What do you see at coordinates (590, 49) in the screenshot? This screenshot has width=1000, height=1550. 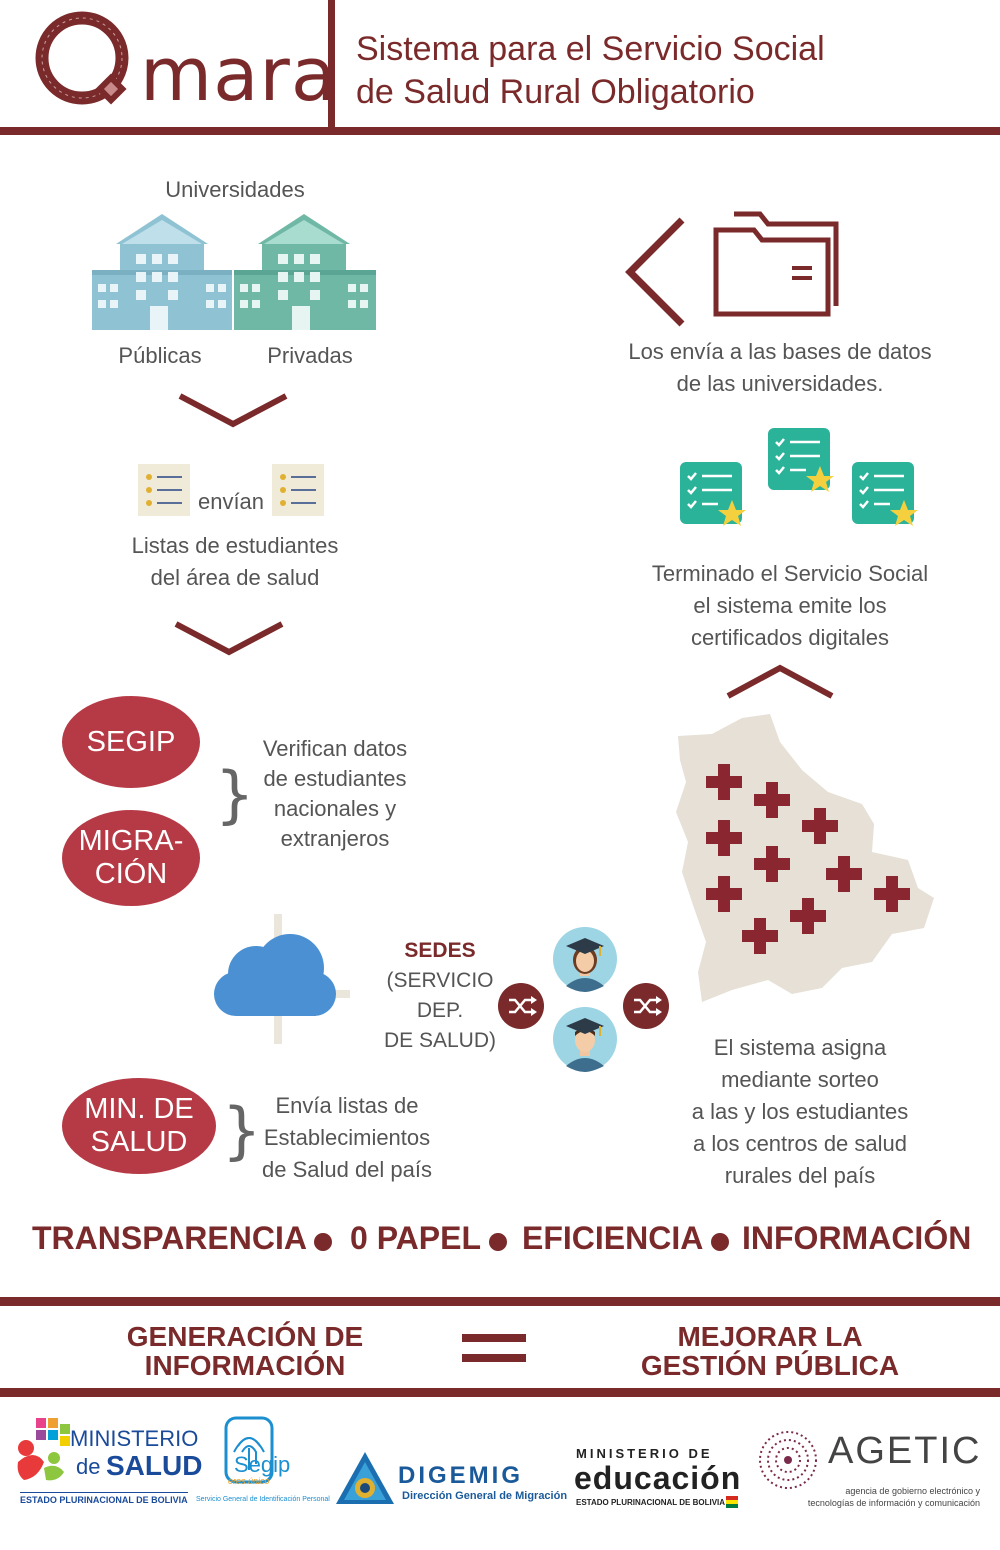 I see `title-line-1: Sistema para el Servicio Social` at bounding box center [590, 49].